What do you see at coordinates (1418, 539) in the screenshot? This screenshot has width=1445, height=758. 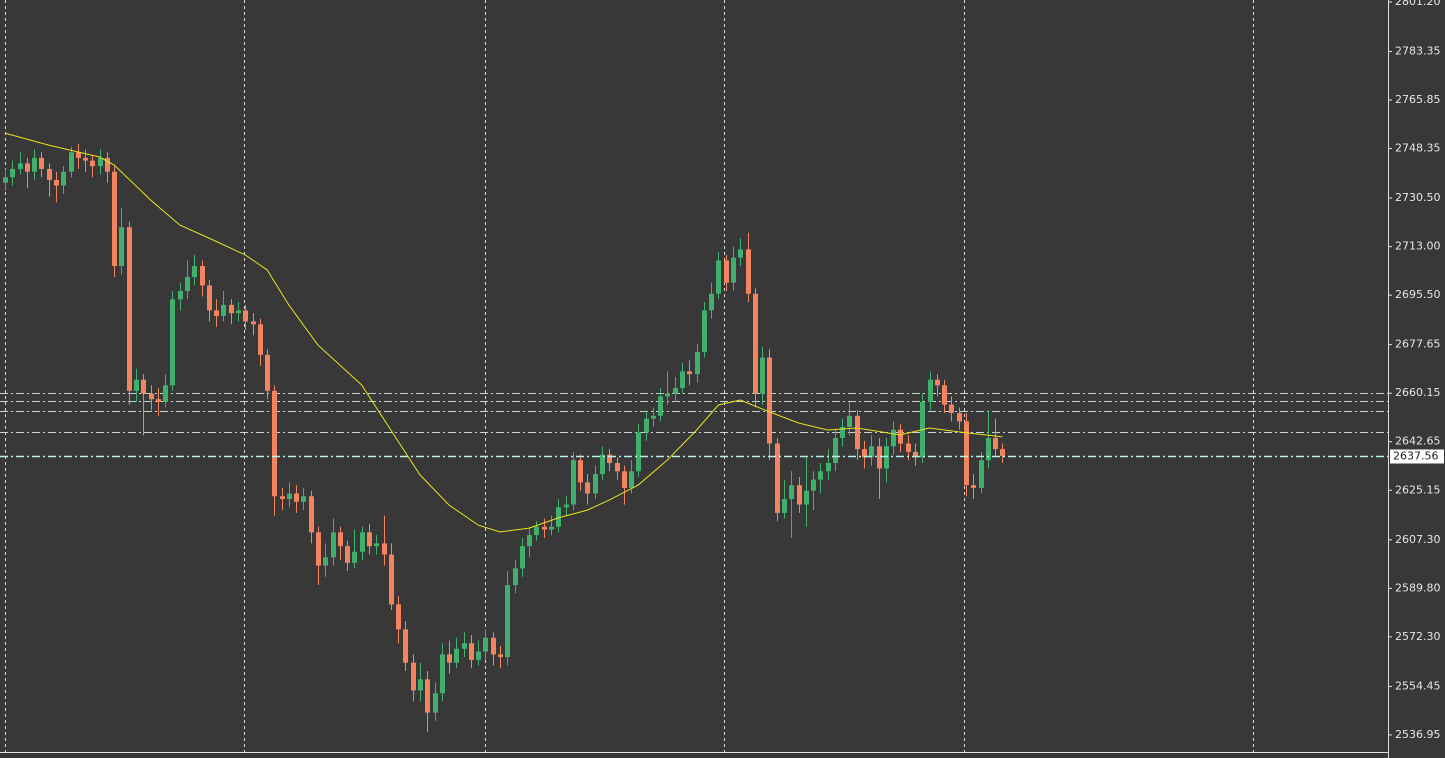 I see `y-tick-label: 2607.30` at bounding box center [1418, 539].